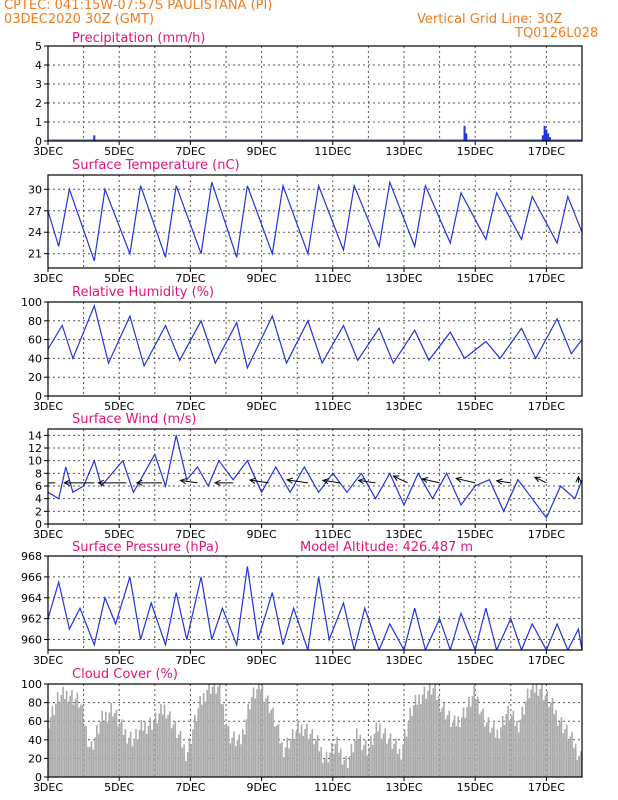 The image size is (618, 800). I want to click on header-location: CPTEC: 041:15W-07:57S PAULISTANA (PI), so click(138, 6).